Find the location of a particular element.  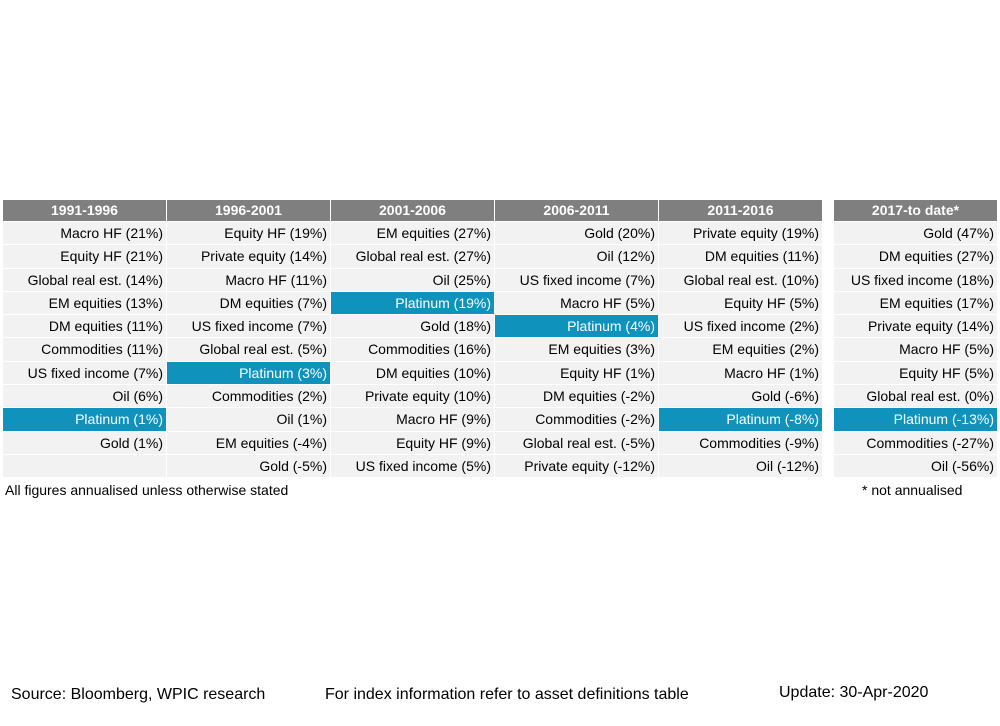

asset-return-cell: Global real est. (-5%) is located at coordinates (576, 442).